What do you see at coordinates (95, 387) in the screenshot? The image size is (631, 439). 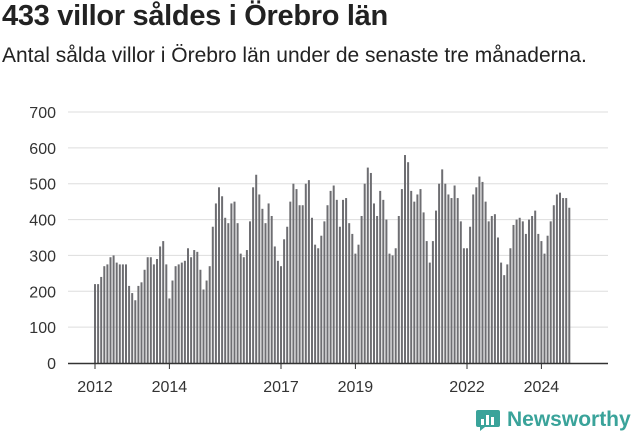 I see `x-tick-label: 2012` at bounding box center [95, 387].